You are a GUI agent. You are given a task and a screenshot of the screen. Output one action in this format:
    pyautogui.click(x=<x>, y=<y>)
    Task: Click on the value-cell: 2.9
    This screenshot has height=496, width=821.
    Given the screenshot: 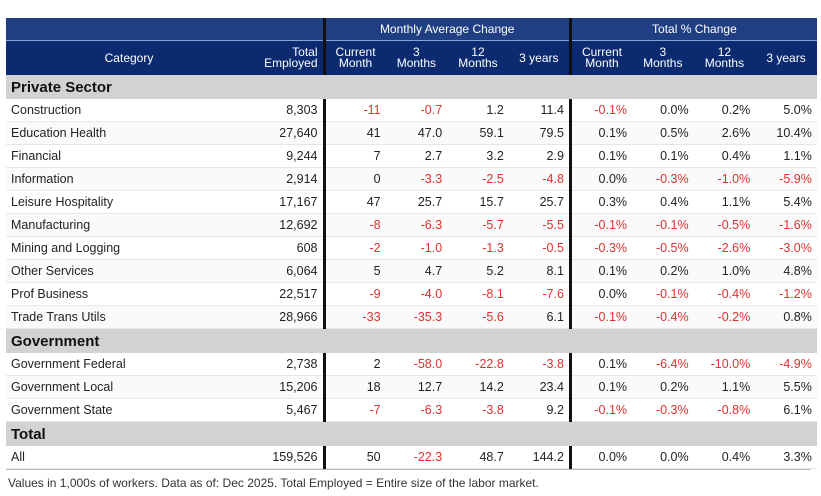 What is the action you would take?
    pyautogui.click(x=539, y=156)
    